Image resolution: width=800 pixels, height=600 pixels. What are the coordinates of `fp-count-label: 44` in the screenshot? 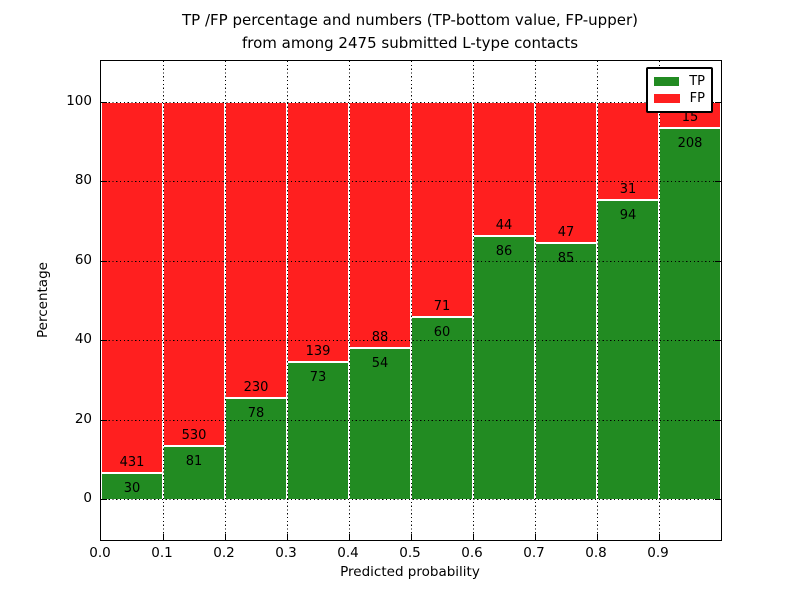 It's located at (504, 226).